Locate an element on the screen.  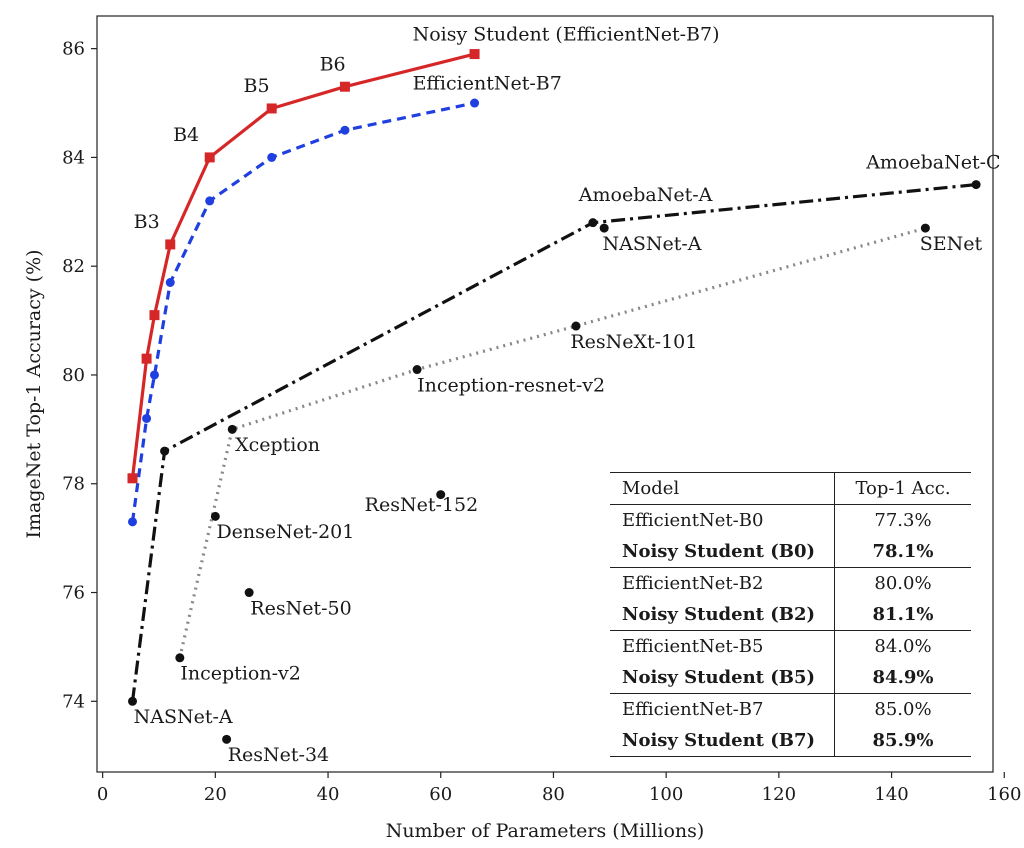
row-acc: 77.3% is located at coordinates (902, 520).